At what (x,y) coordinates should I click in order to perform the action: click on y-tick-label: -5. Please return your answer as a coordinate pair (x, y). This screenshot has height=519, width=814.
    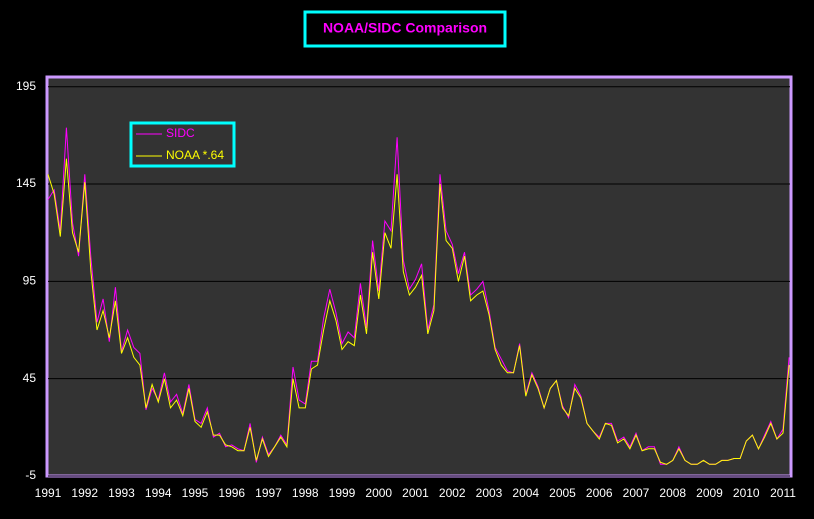
    Looking at the image, I should click on (30, 475).